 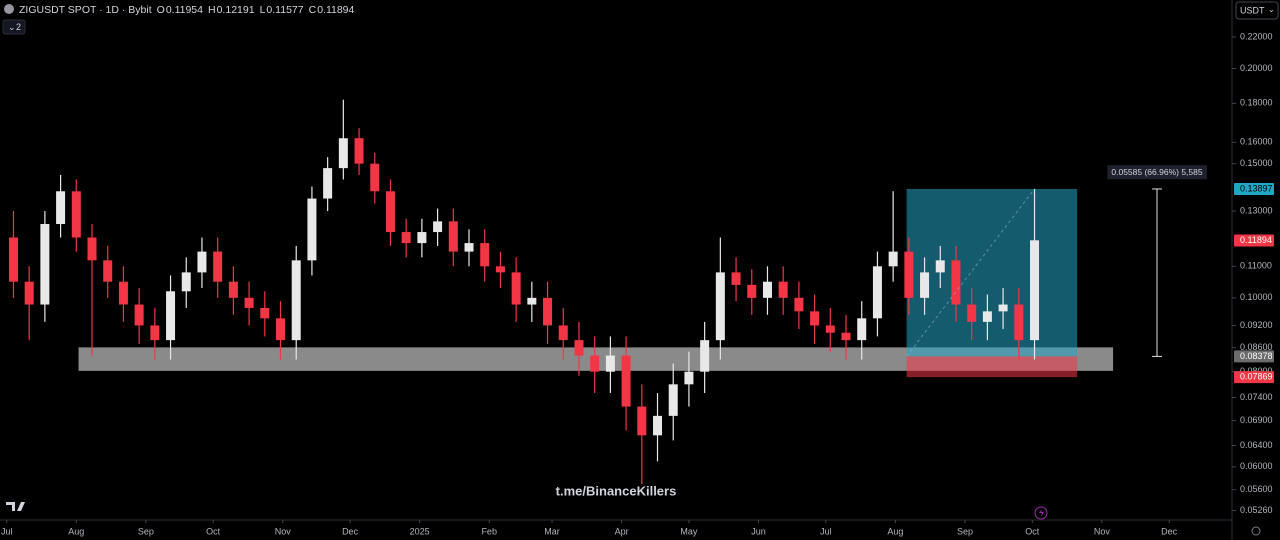 What do you see at coordinates (895, 531) in the screenshot?
I see `x-tick-label: Aug` at bounding box center [895, 531].